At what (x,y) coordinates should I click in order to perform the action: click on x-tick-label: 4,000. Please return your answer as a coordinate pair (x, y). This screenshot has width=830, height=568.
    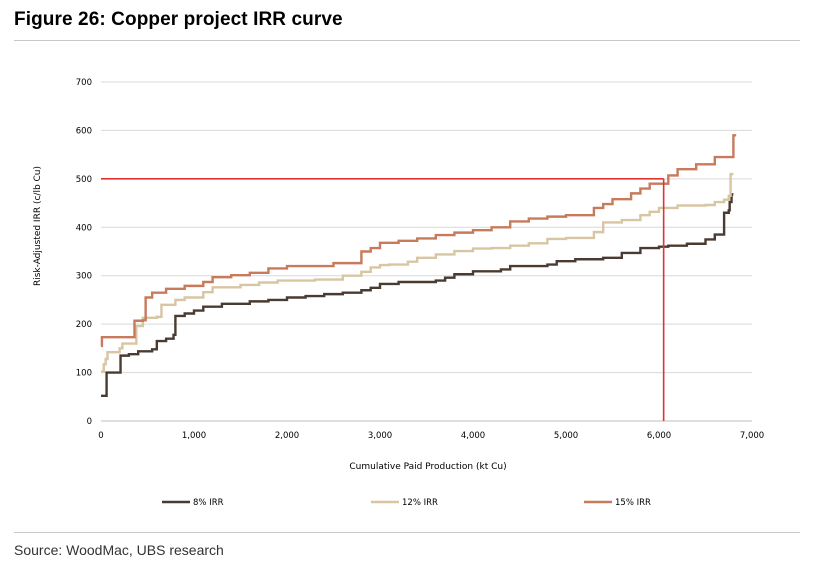
    Looking at the image, I should click on (473, 436).